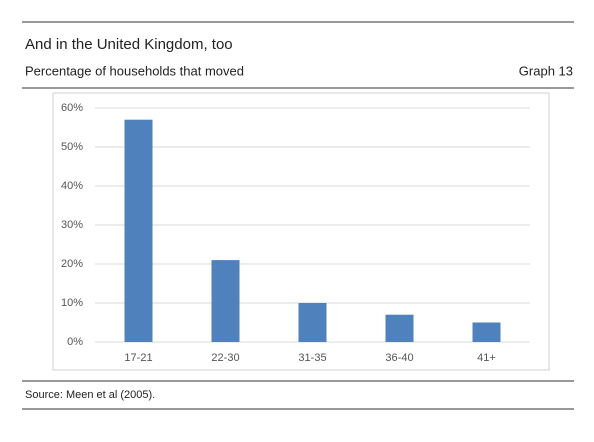 Image resolution: width=594 pixels, height=442 pixels. I want to click on y-tick-label: 30%, so click(72, 225).